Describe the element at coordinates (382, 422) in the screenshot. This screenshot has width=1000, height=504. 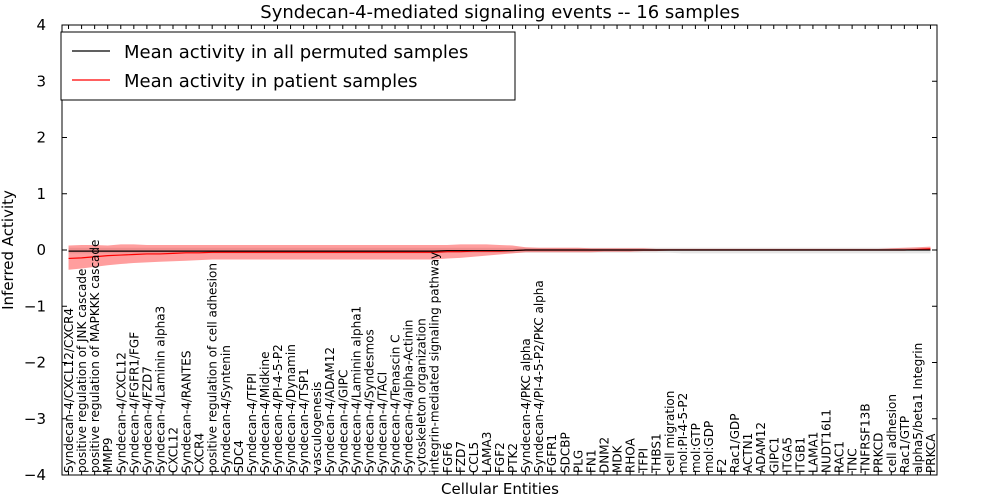
I see `x-tick-label: Syndecan-4/TACI` at that location.